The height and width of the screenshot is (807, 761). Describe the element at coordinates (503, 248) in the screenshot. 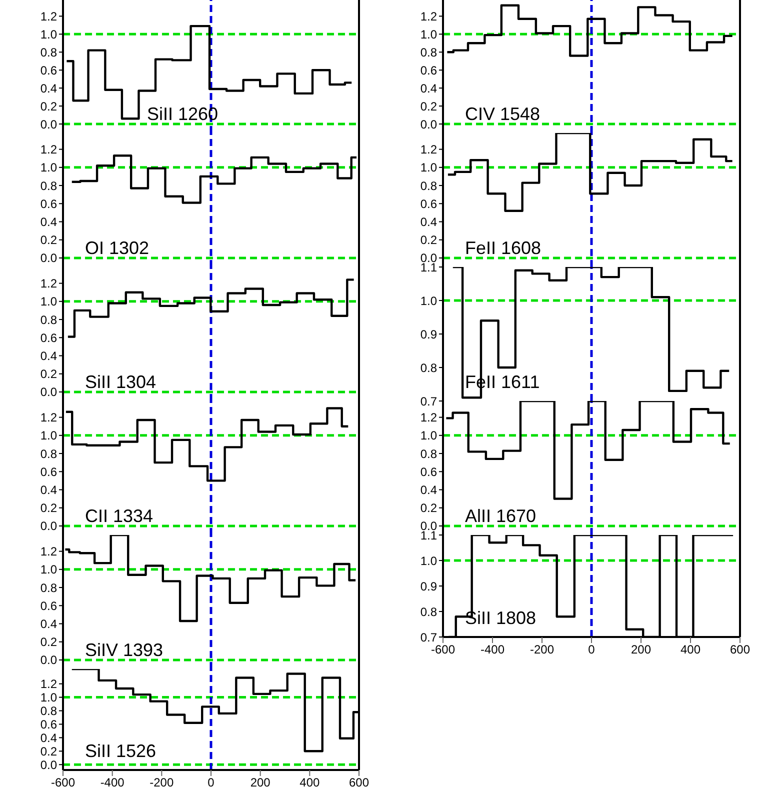

I see `text: FeII 1608` at that location.